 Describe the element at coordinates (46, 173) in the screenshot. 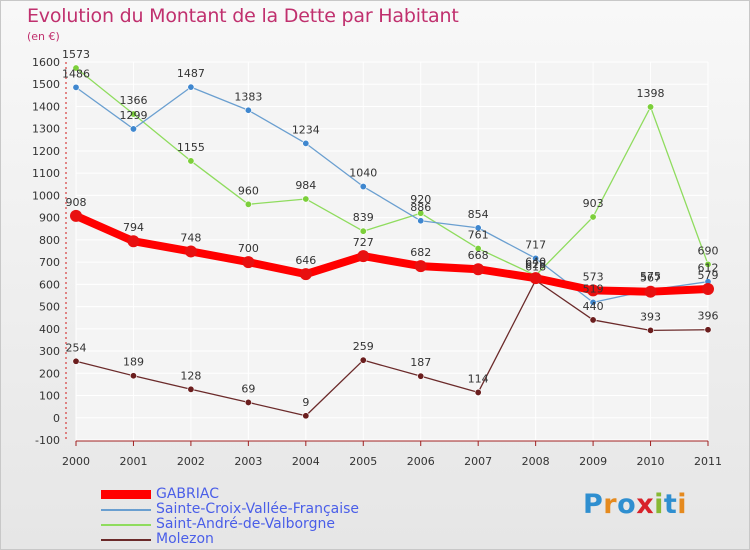

I see `y-tick-label: 1100` at that location.